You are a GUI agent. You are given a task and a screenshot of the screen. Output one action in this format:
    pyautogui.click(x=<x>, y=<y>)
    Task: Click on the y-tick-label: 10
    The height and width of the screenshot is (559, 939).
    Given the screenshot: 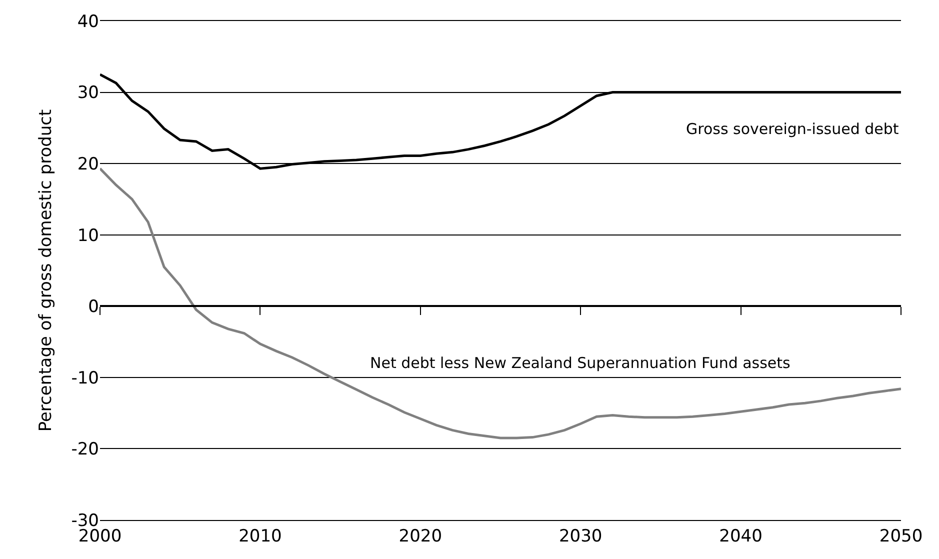 What is the action you would take?
    pyautogui.click(x=88, y=236)
    